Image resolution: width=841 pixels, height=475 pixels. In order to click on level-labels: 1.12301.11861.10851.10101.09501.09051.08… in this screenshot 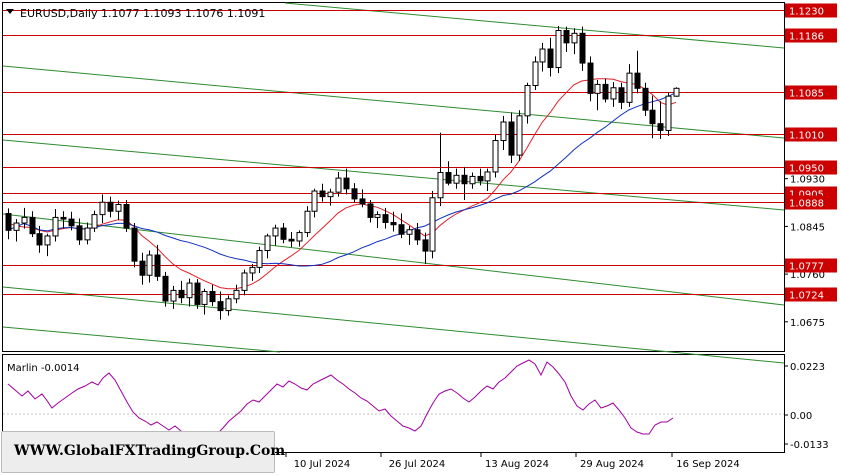, I will do `click(811, 152)`.